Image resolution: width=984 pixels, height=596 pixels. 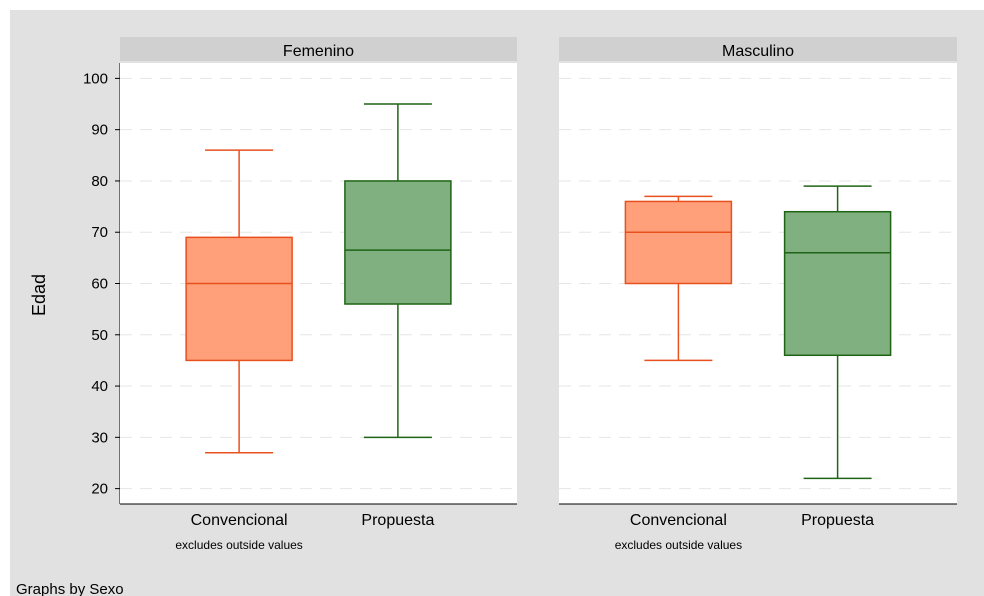 What do you see at coordinates (99, 130) in the screenshot?
I see `y-tick-label: 90` at bounding box center [99, 130].